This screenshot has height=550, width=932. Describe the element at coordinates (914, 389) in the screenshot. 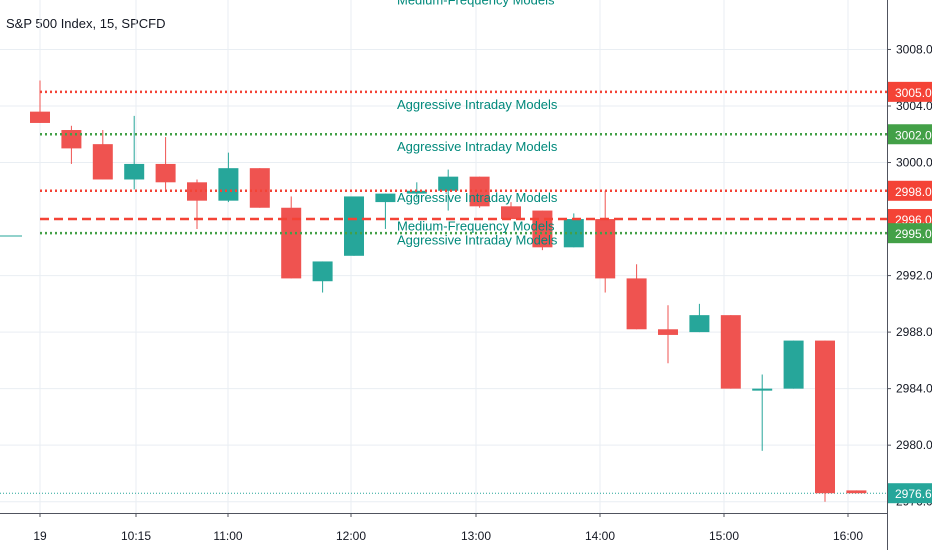

I see `price-tick-label: 2984.0` at that location.